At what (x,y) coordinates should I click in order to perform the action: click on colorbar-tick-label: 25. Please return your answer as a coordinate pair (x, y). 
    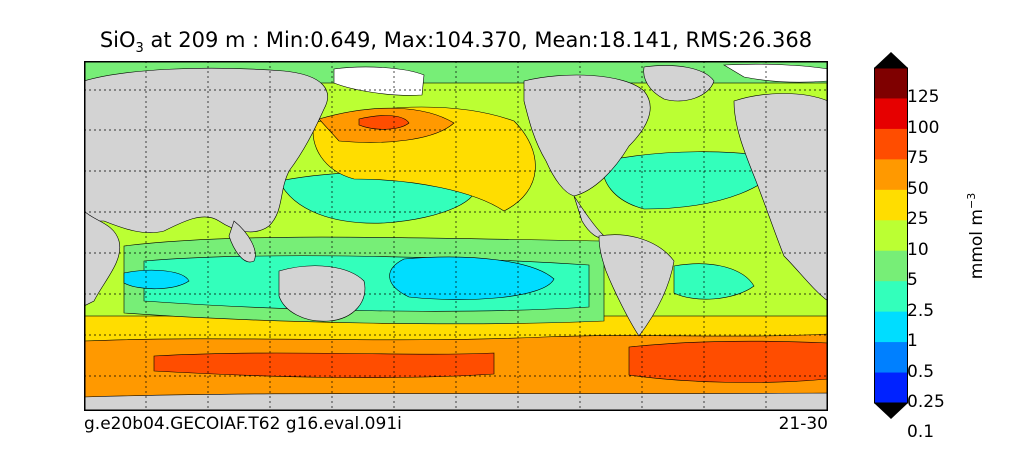
    Looking at the image, I should click on (918, 219).